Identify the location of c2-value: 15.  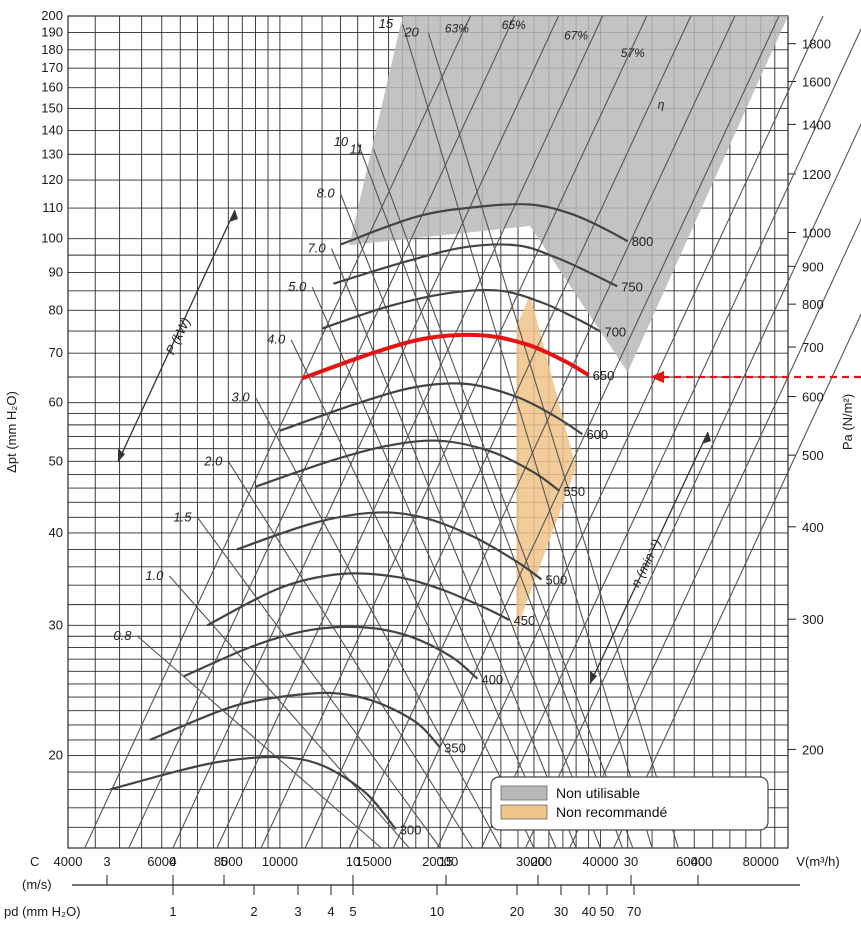
(446, 861).